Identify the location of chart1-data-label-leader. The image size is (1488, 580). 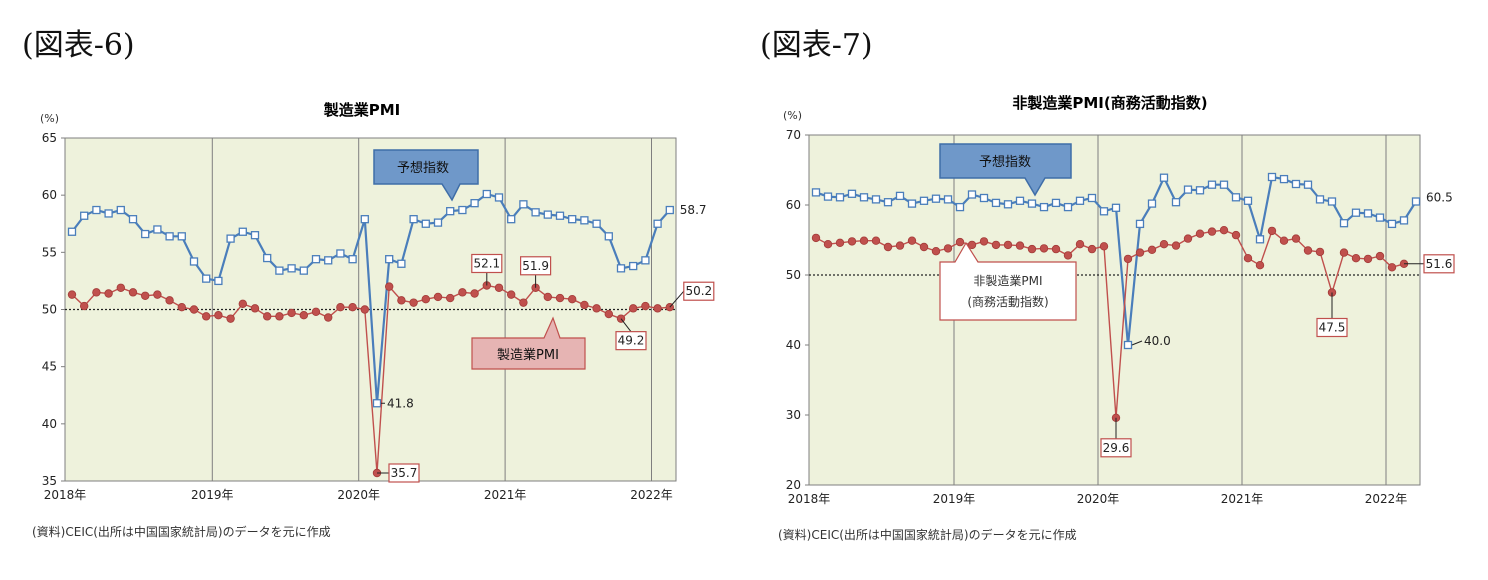
(626, 325).